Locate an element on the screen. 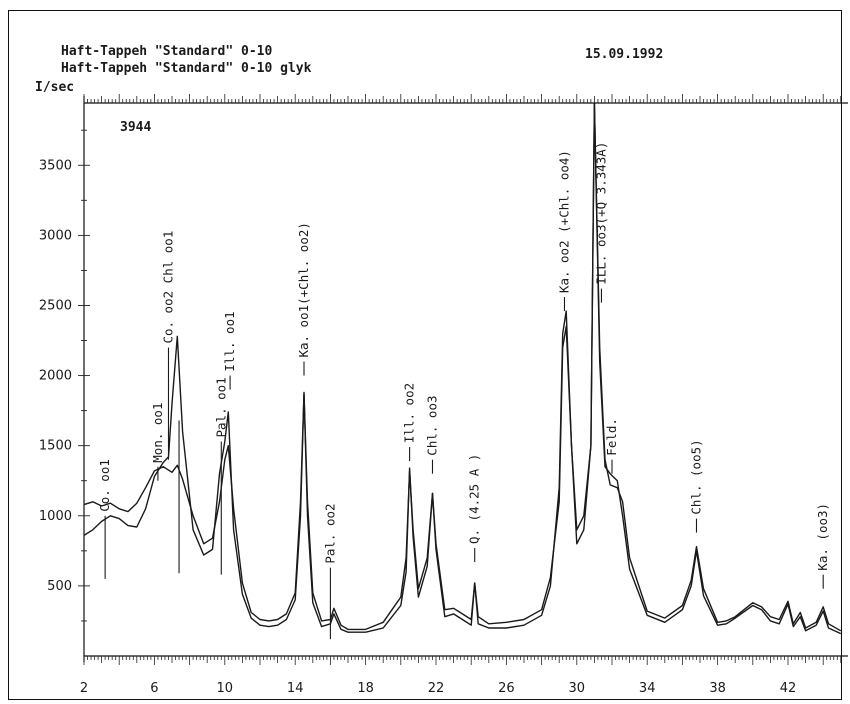  y-max-label: 3944 is located at coordinates (136, 127).